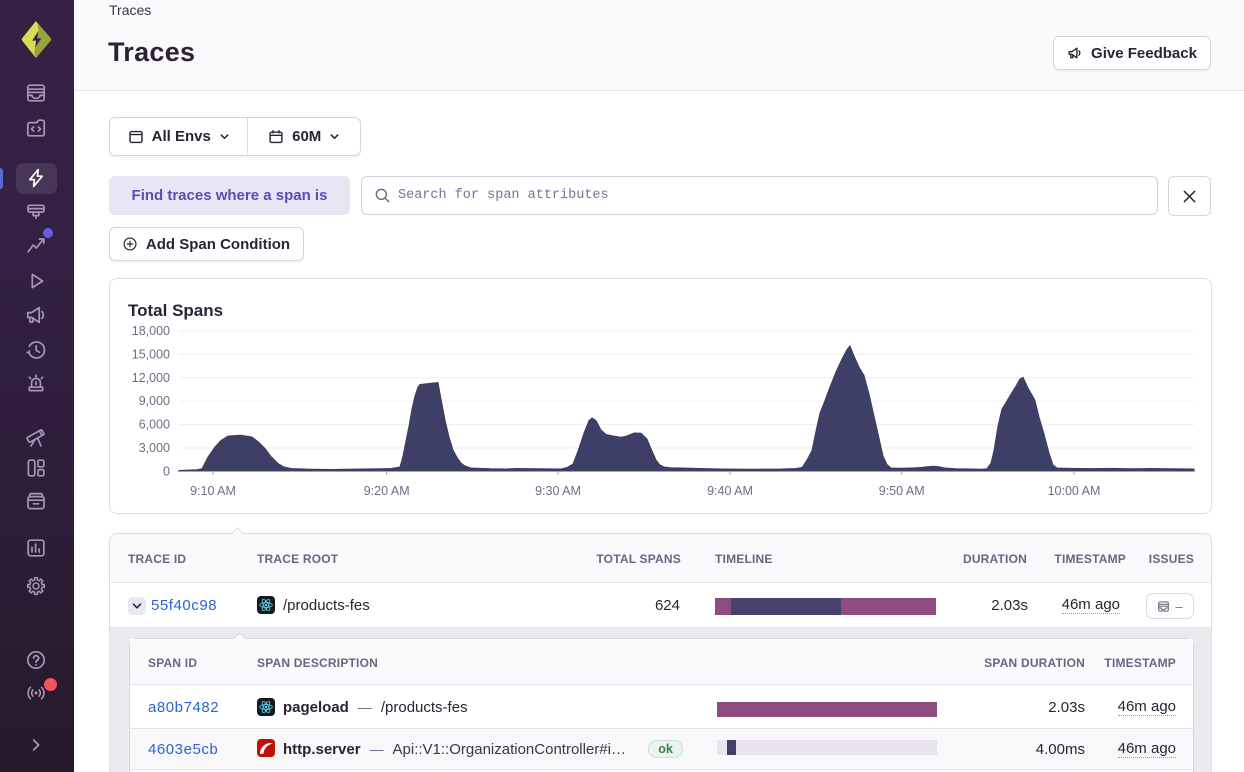 This screenshot has width=1244, height=772. What do you see at coordinates (154, 448) in the screenshot?
I see `svg-text: 3,000` at bounding box center [154, 448].